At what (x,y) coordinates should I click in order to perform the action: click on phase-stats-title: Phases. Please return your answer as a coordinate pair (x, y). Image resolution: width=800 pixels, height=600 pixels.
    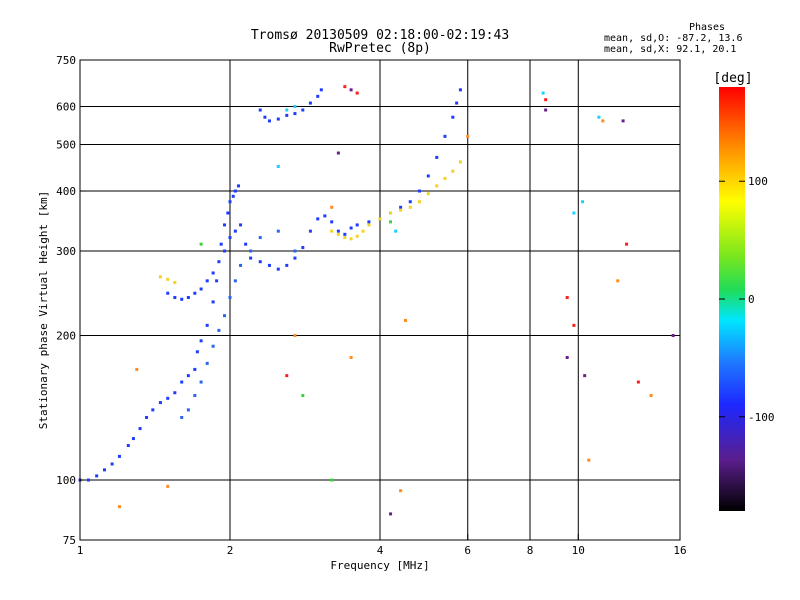
    Looking at the image, I should click on (707, 27).